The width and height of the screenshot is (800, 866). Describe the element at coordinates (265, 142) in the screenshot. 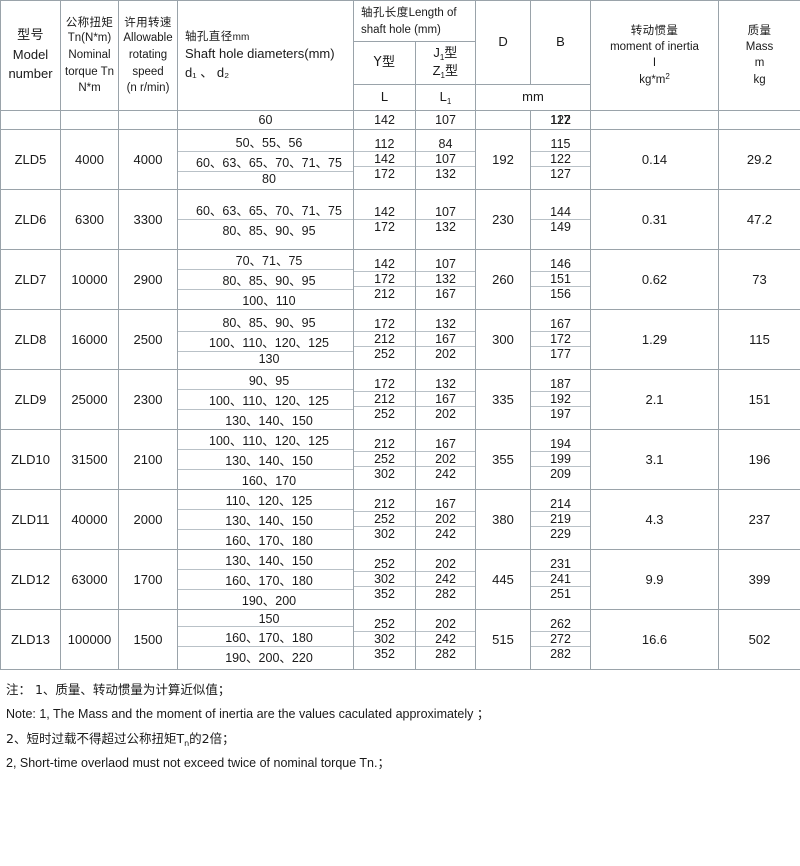

I see `cell-shaft-hole-diameter-item: 50、55、56` at that location.